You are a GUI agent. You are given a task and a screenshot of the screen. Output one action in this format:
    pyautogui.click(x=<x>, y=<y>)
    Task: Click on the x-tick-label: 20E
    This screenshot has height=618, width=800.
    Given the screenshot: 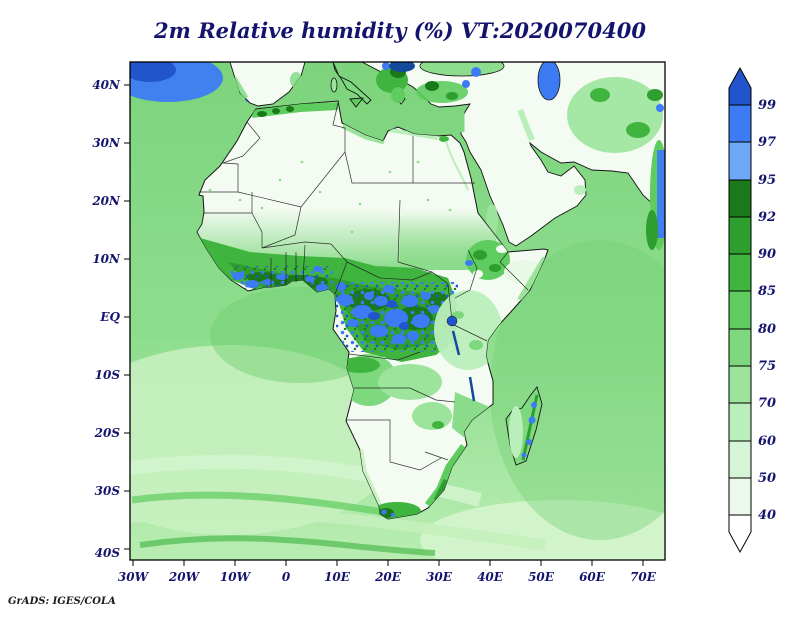 What is the action you would take?
    pyautogui.click(x=388, y=577)
    